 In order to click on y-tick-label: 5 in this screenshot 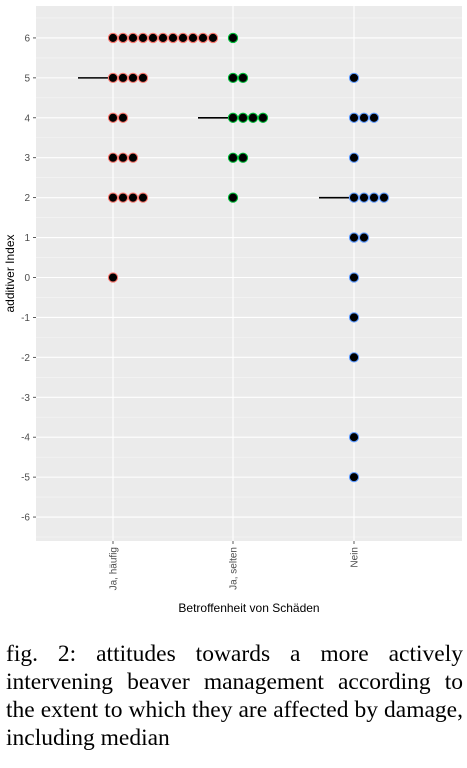, I will do `click(27, 78)`.